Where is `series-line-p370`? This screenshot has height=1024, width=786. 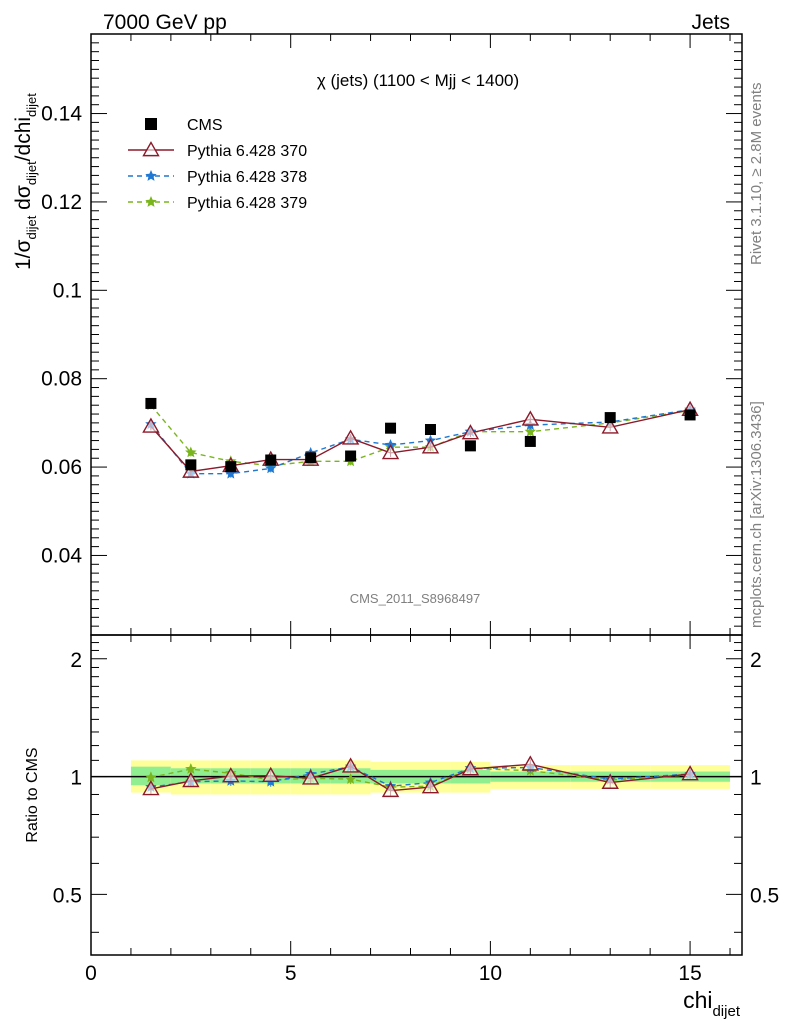 series-line-p370 is located at coordinates (420, 440).